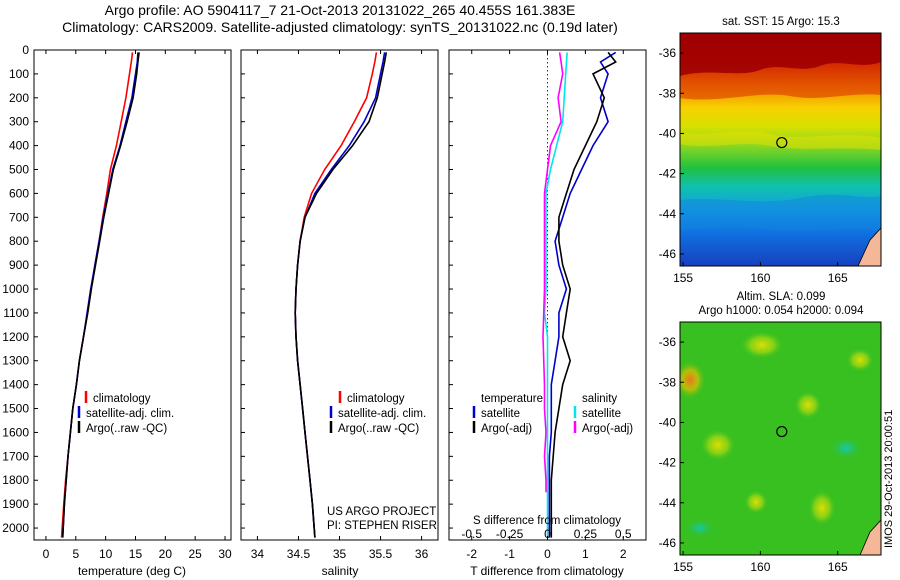 The image size is (900, 580). Describe the element at coordinates (299, 554) in the screenshot. I see `x-tick-label: 34.5` at that location.